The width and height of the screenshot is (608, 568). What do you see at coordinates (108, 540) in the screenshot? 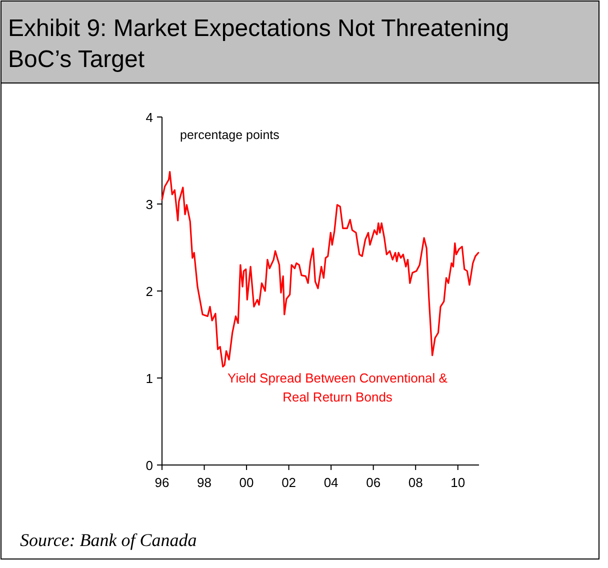
I see `source-note: Source: Bank of Canada` at bounding box center [108, 540].